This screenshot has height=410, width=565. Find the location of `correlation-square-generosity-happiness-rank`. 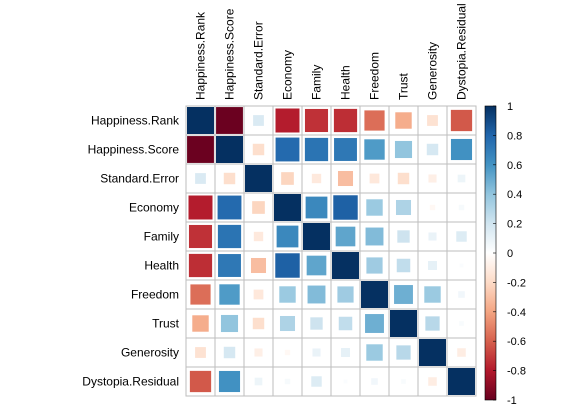

correlation-square-generosity-happiness-rank is located at coordinates (200, 352).